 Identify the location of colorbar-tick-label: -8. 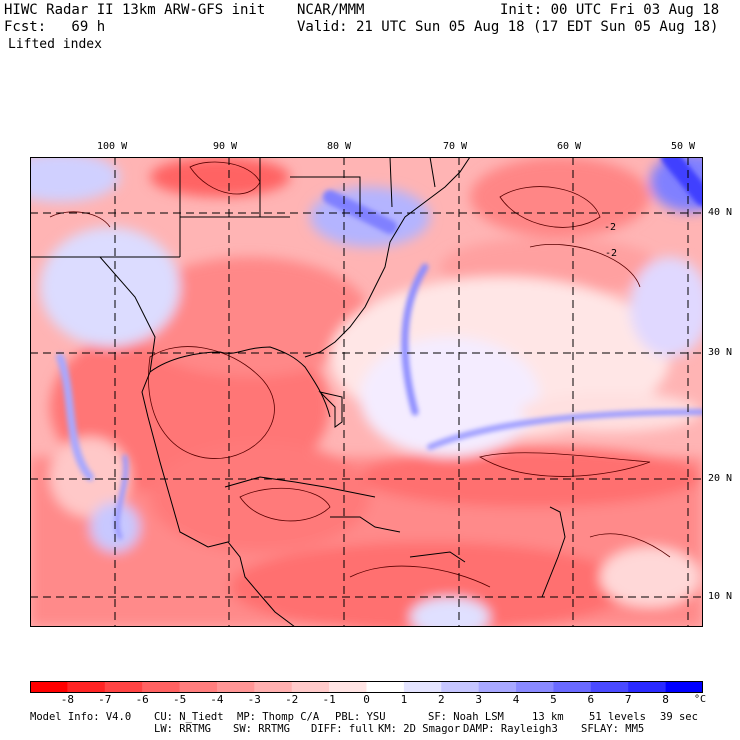
(67, 699).